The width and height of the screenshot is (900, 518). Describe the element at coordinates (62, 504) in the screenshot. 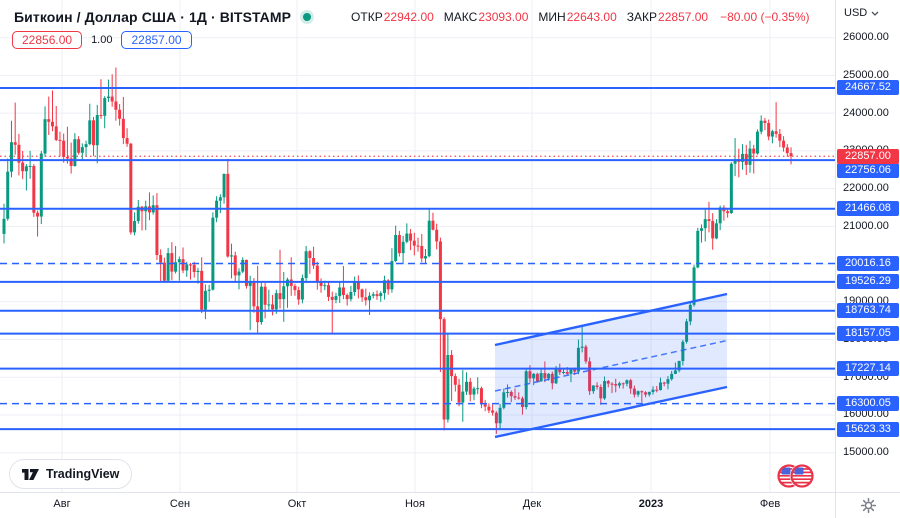

I see `time-axis-label: Авг` at that location.